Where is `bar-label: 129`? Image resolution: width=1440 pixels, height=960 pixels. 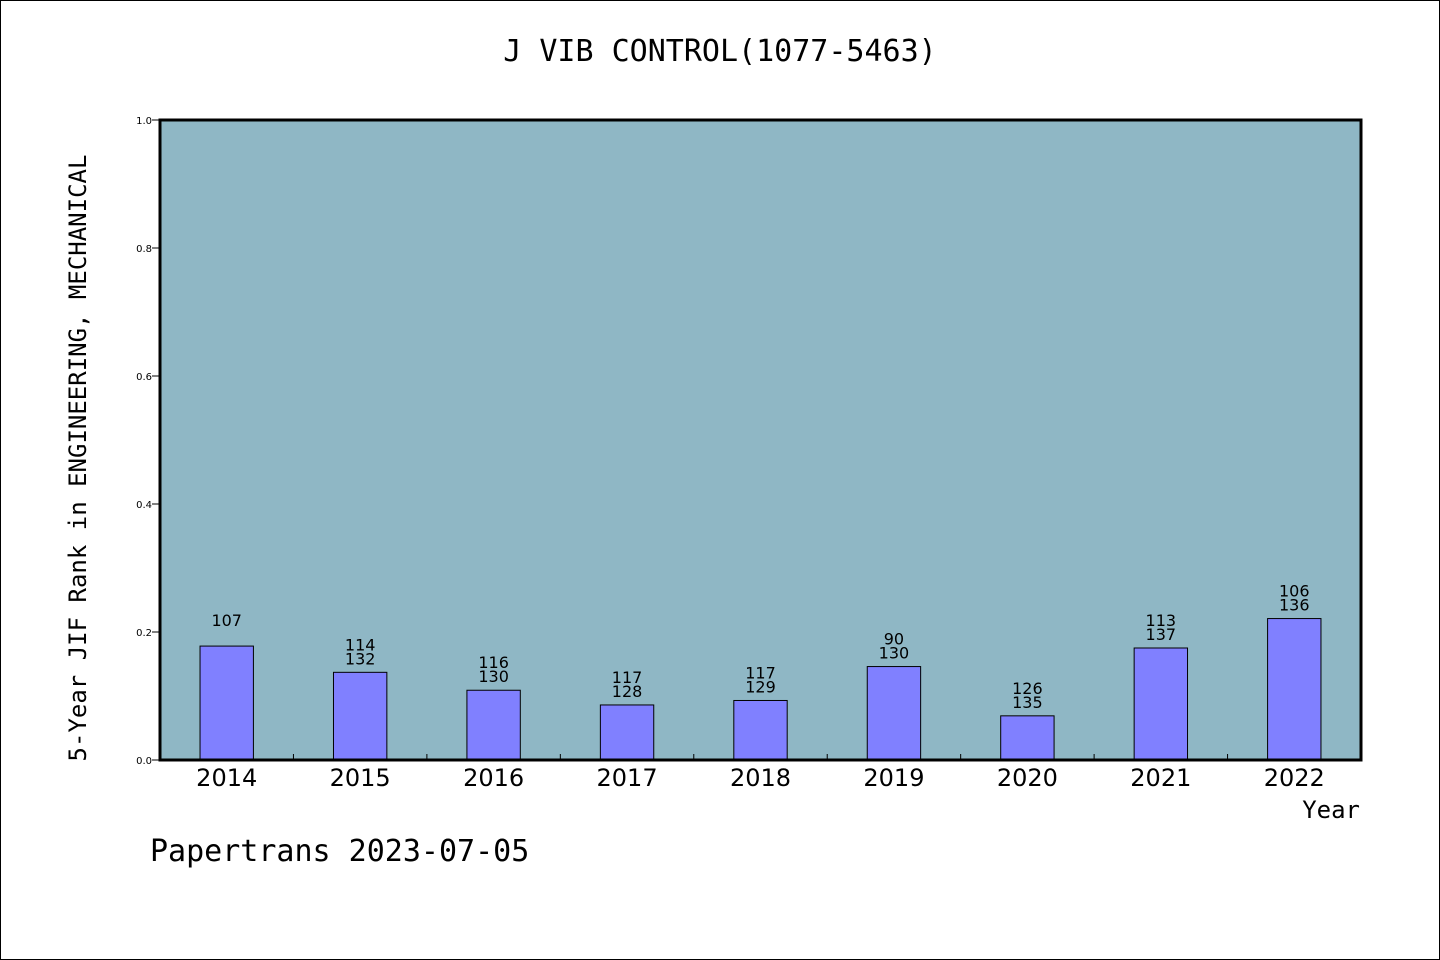 bar-label: 129 is located at coordinates (760, 686).